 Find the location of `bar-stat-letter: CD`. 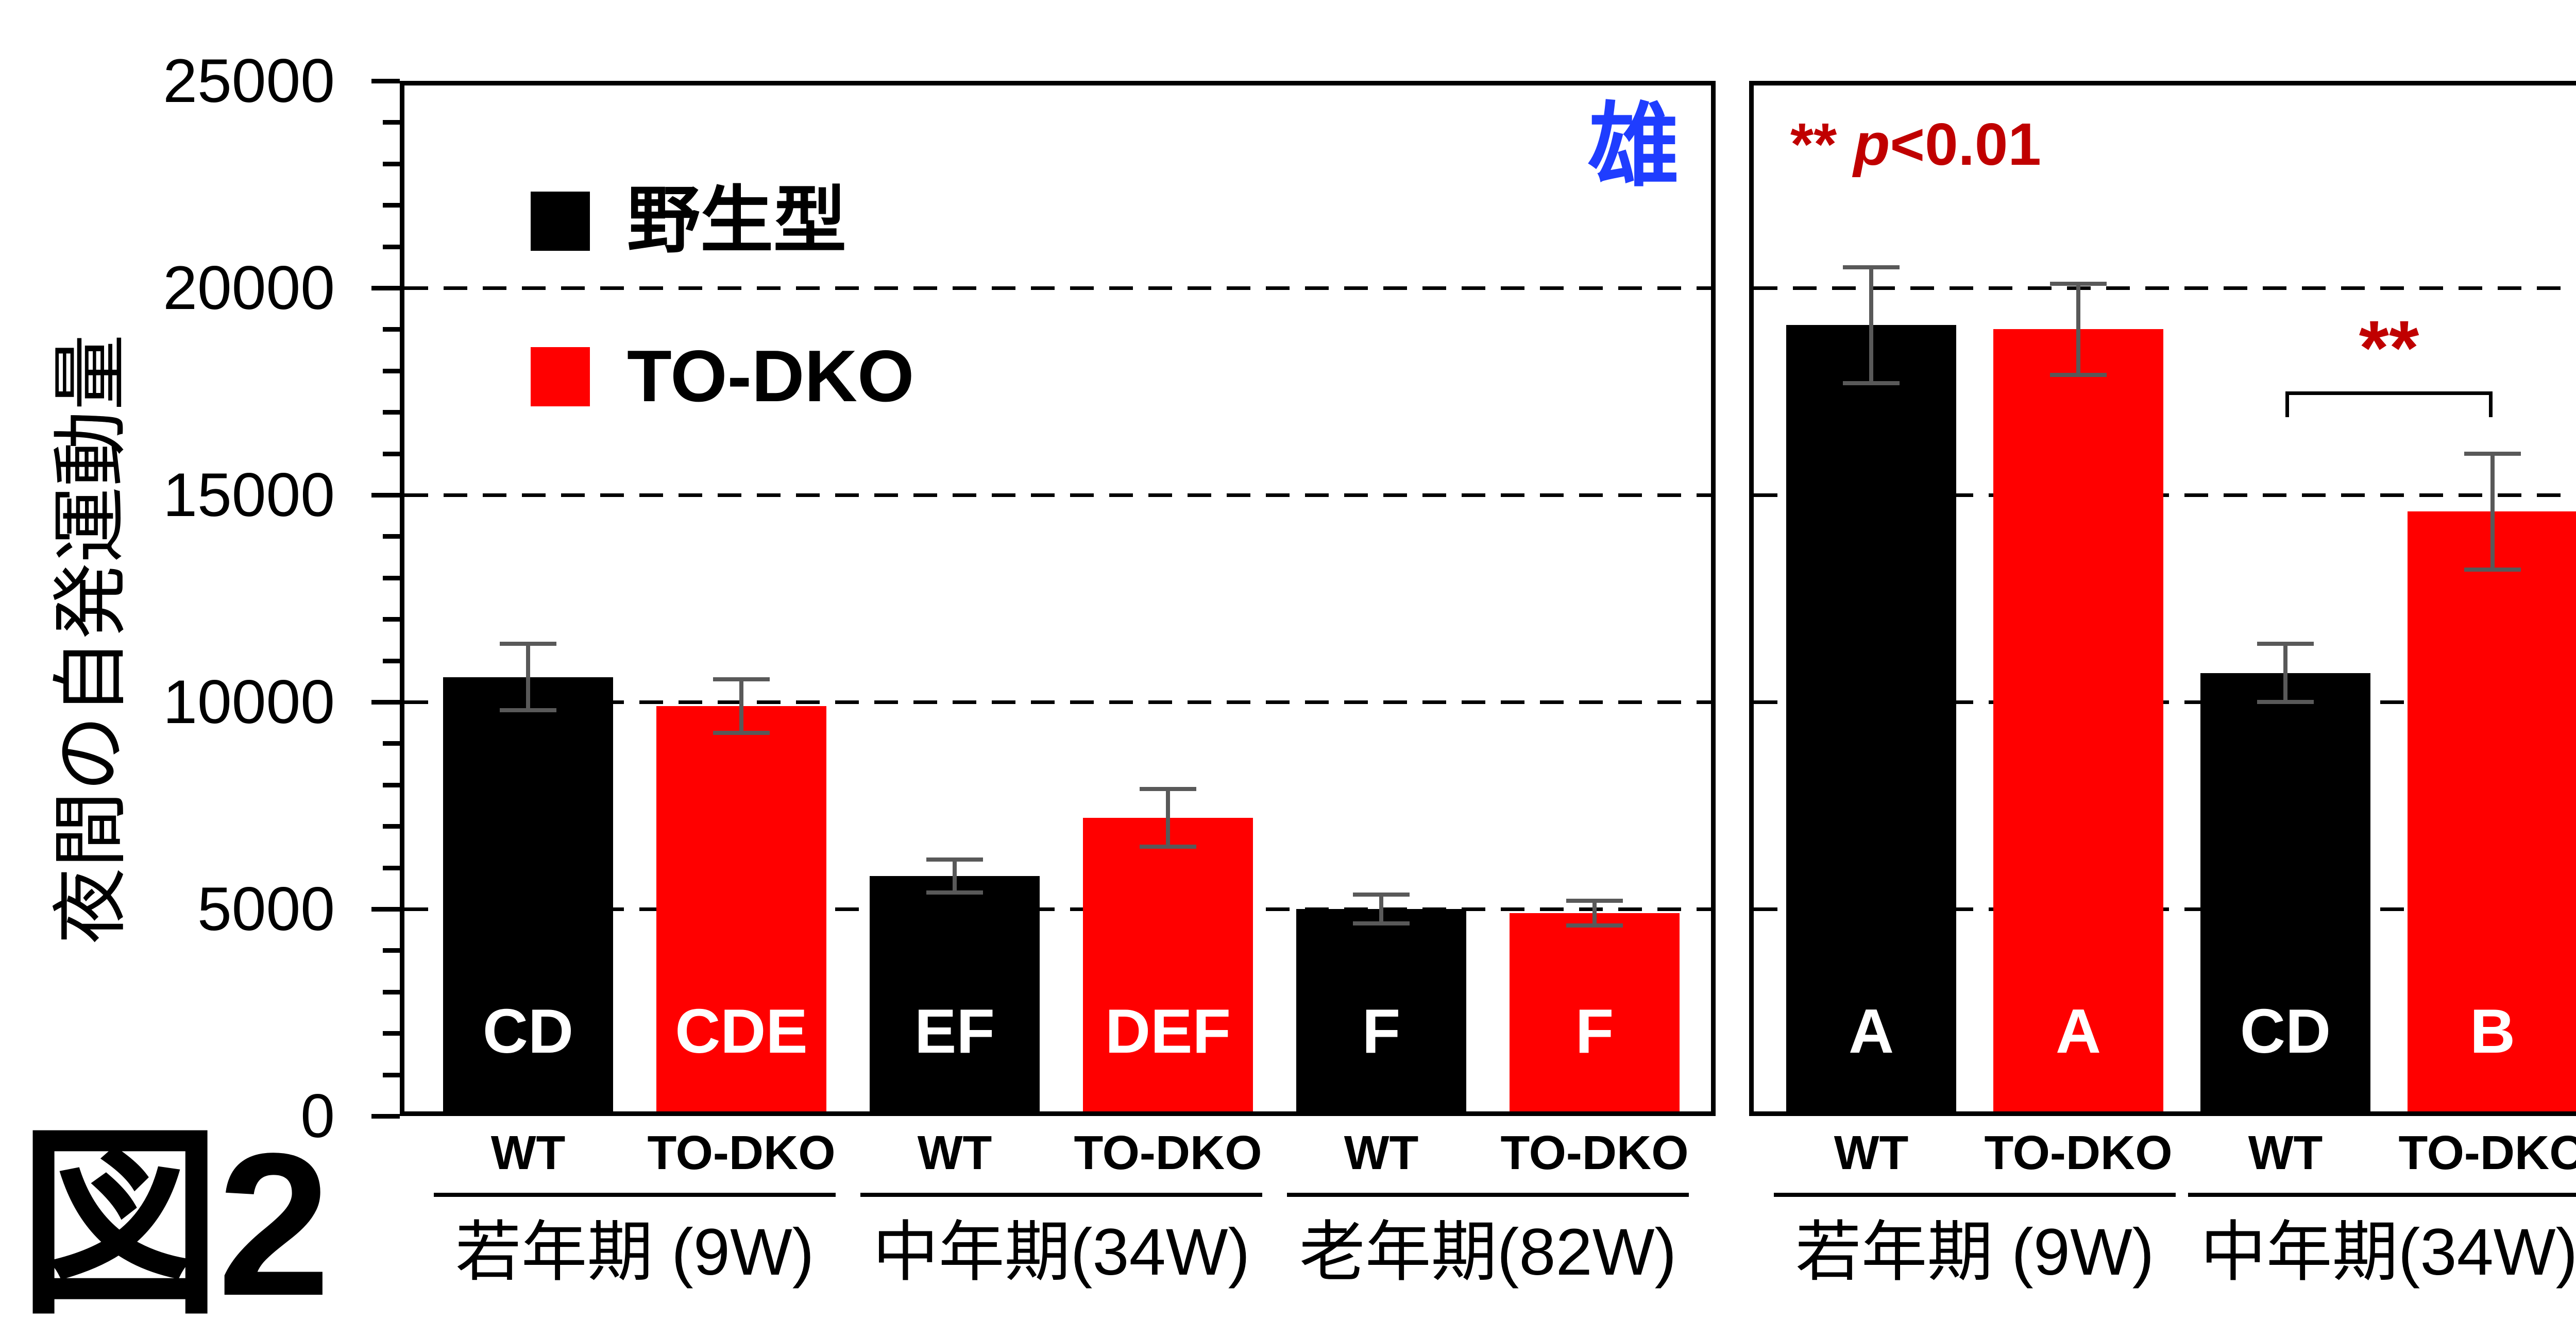

bar-stat-letter: CD is located at coordinates (528, 1031).